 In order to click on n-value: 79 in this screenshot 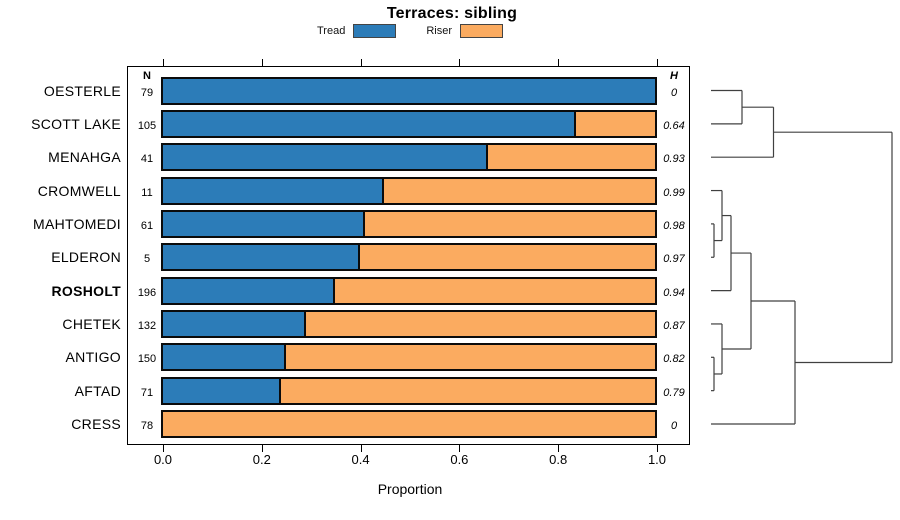, I will do `click(147, 92)`.